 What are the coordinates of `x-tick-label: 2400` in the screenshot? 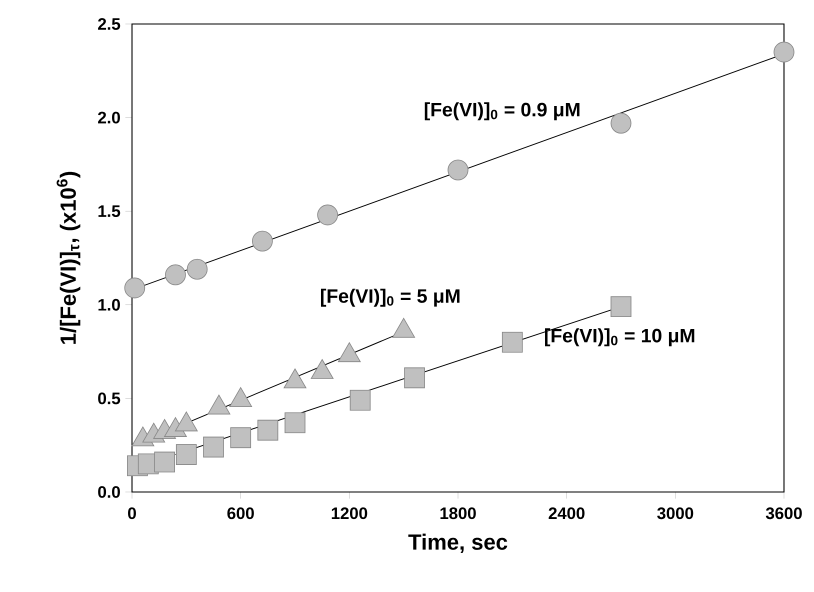 It's located at (566, 513).